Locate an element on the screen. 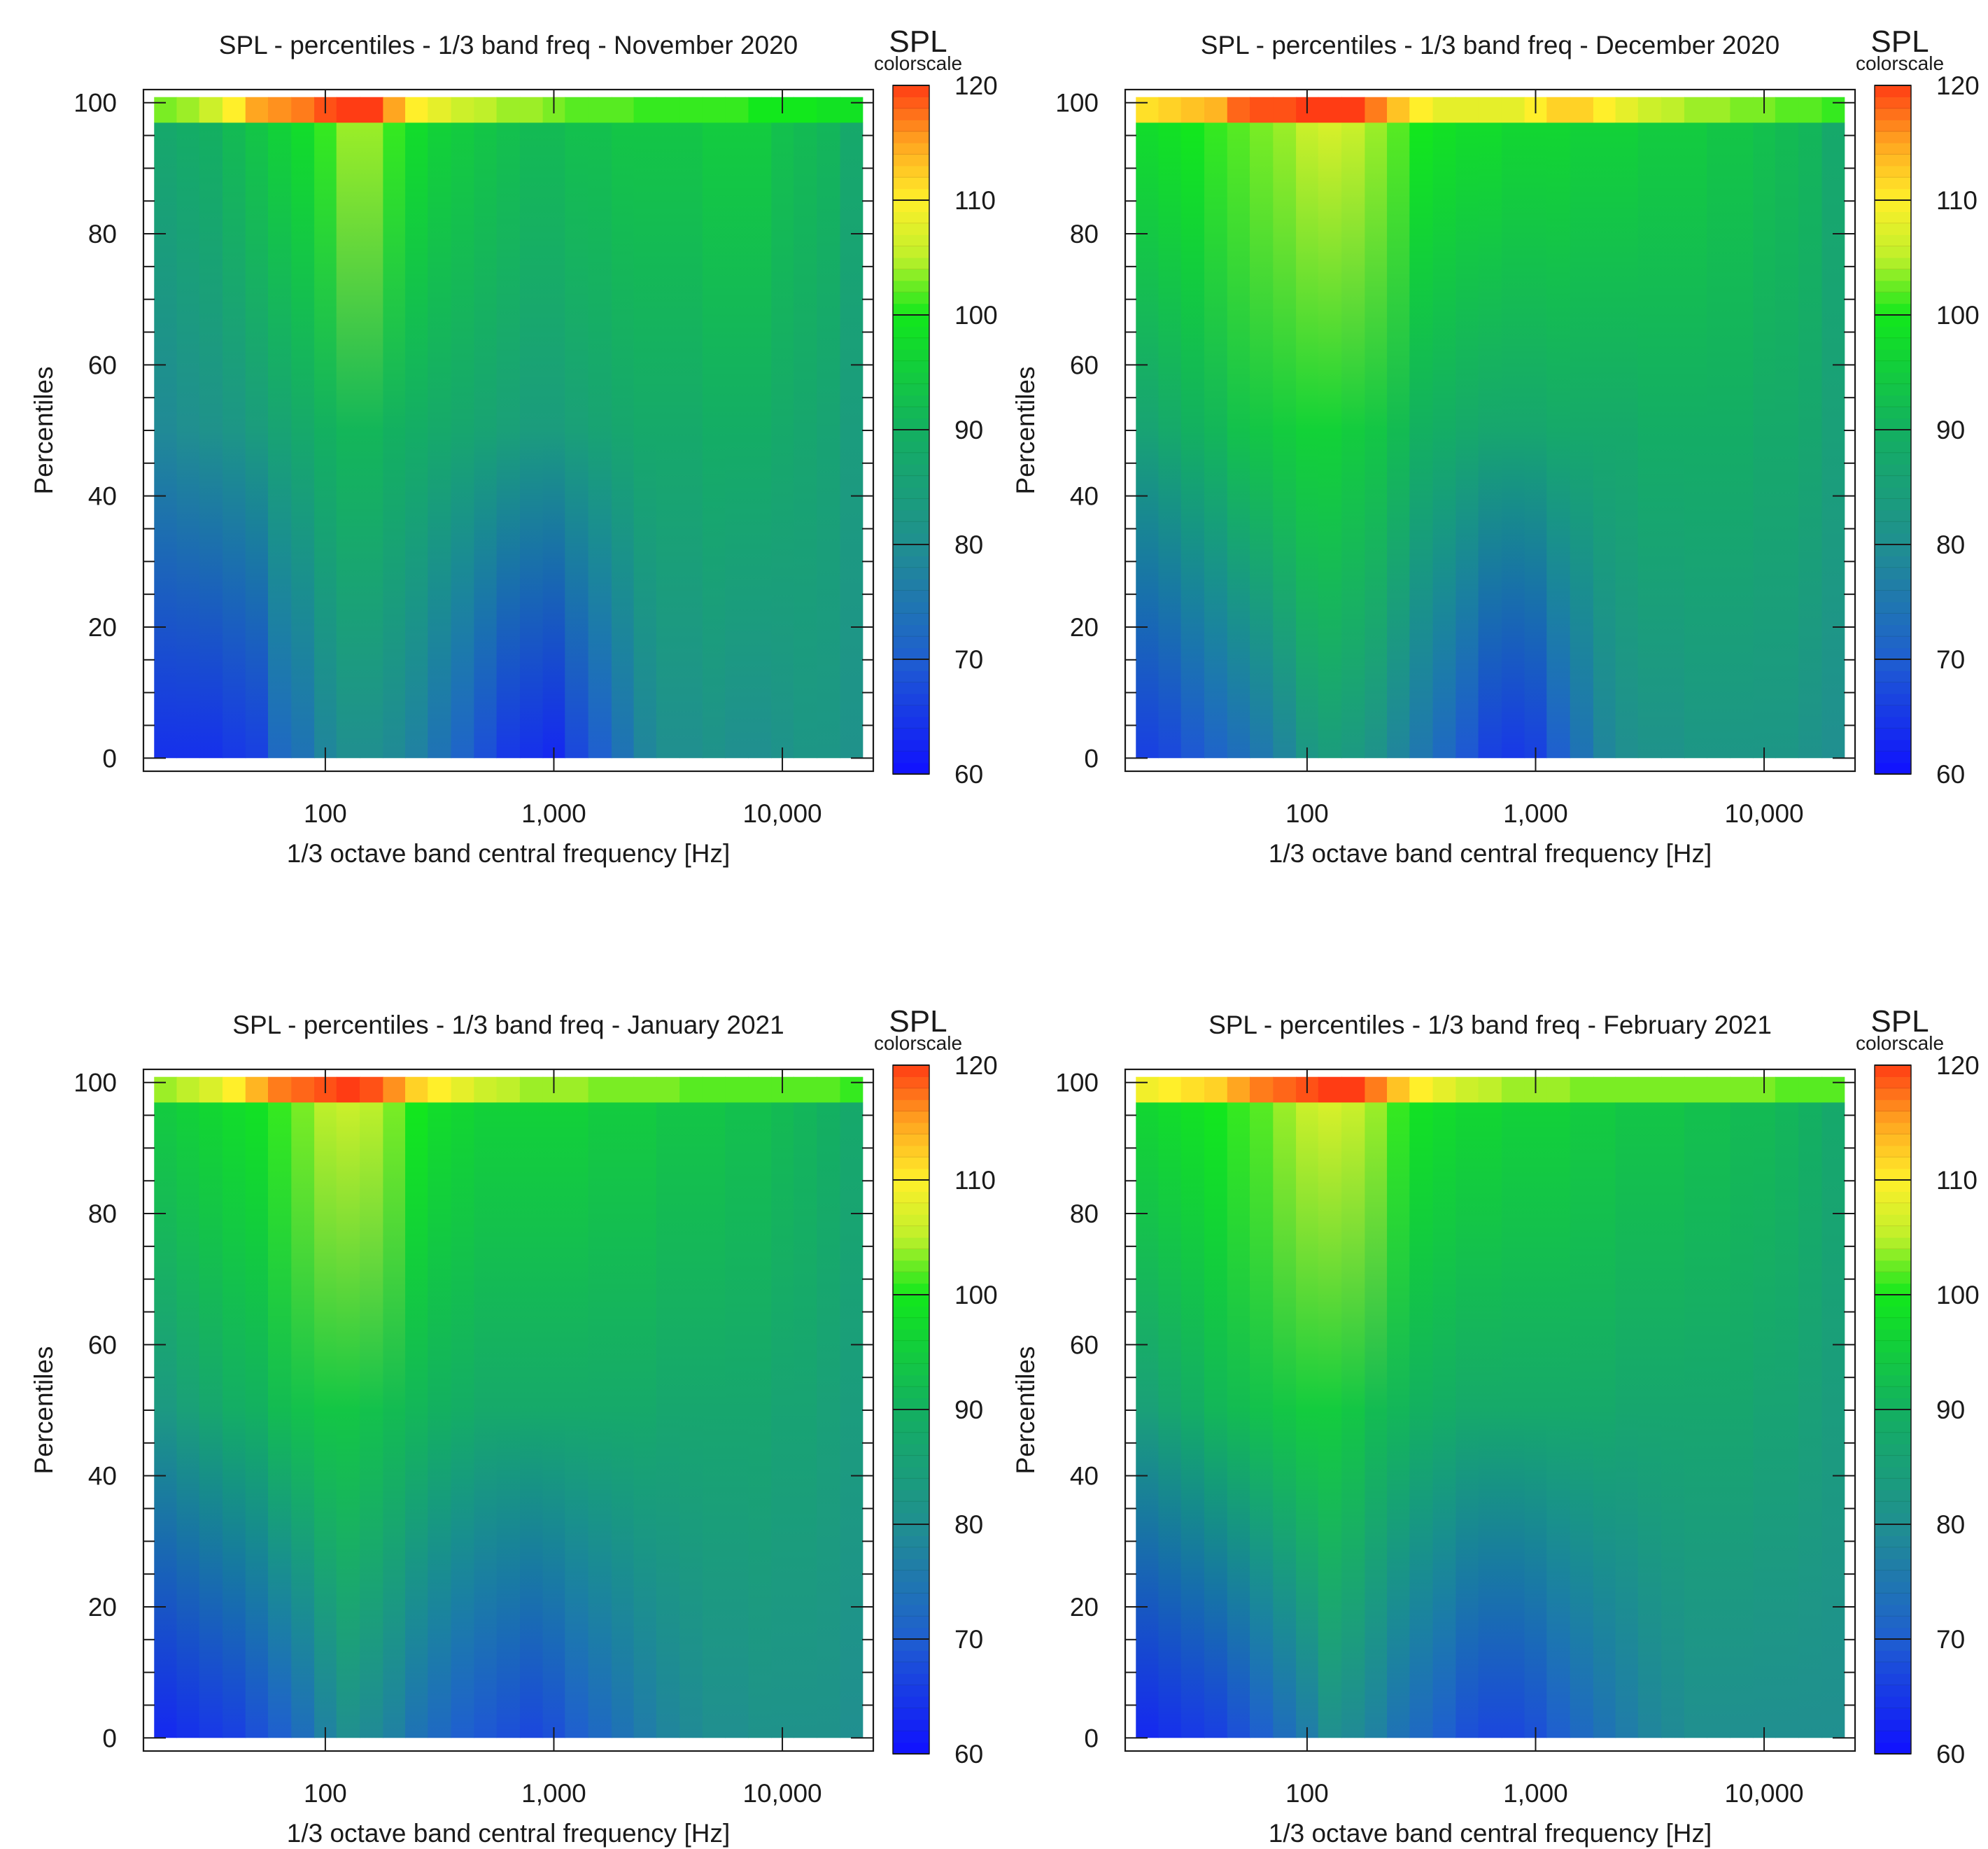  y-tick-label: 20 is located at coordinates (102, 627).